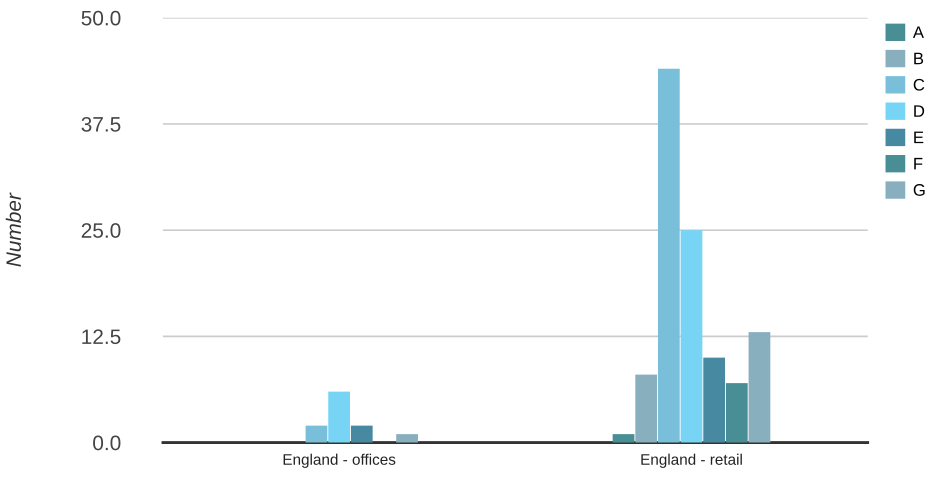  What do you see at coordinates (101, 124) in the screenshot?
I see `y-tick-label: 37.5` at bounding box center [101, 124].